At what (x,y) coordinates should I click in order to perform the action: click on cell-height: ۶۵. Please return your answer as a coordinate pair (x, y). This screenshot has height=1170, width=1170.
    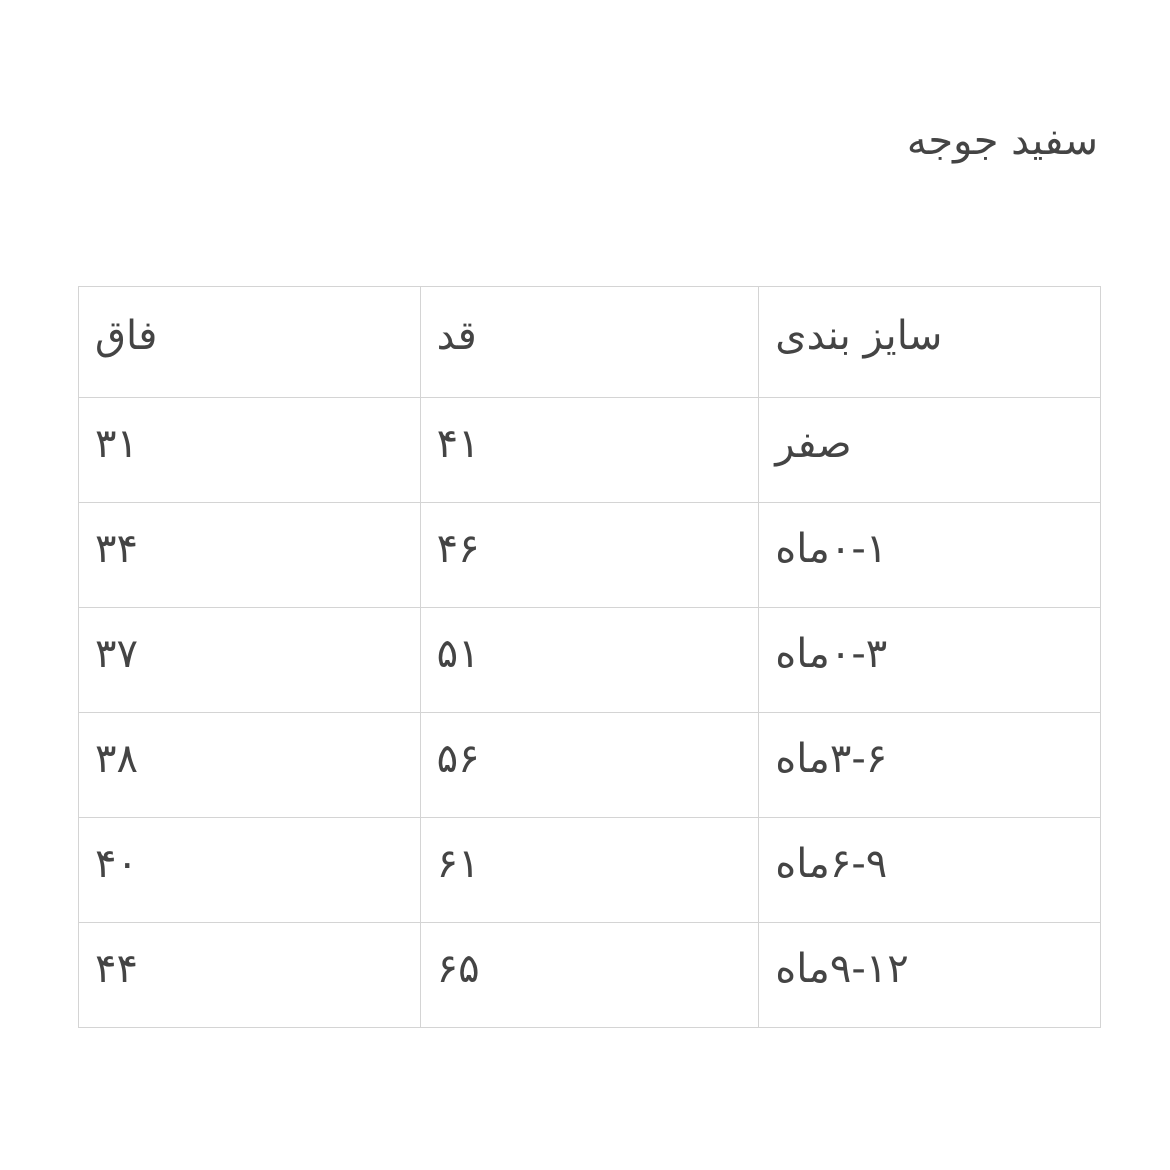
    Looking at the image, I should click on (589, 975).